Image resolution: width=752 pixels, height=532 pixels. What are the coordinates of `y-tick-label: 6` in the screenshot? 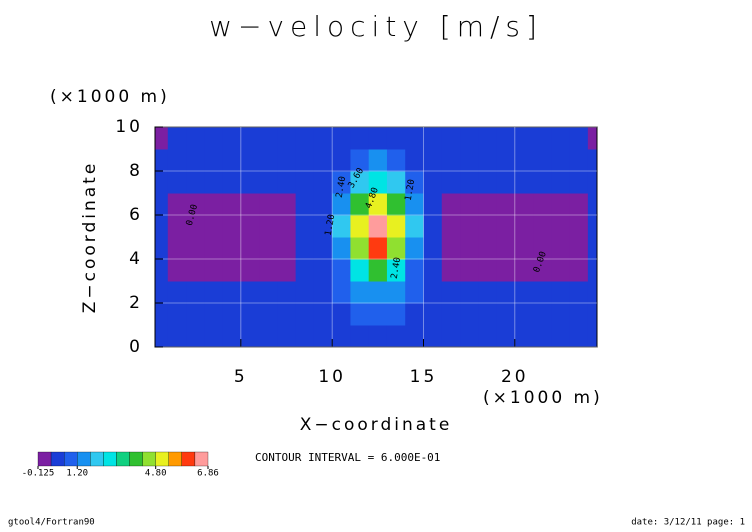 It's located at (136, 215).